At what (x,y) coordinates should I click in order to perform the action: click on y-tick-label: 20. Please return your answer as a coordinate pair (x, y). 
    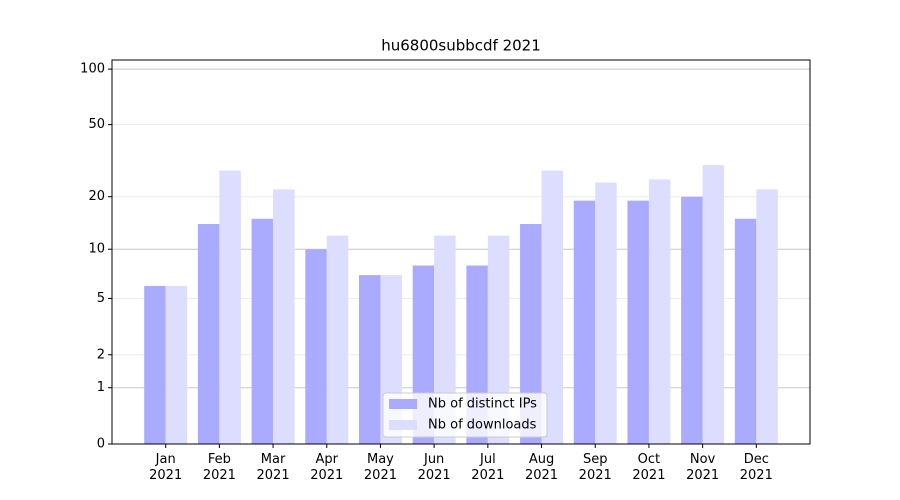
    Looking at the image, I should click on (96, 196).